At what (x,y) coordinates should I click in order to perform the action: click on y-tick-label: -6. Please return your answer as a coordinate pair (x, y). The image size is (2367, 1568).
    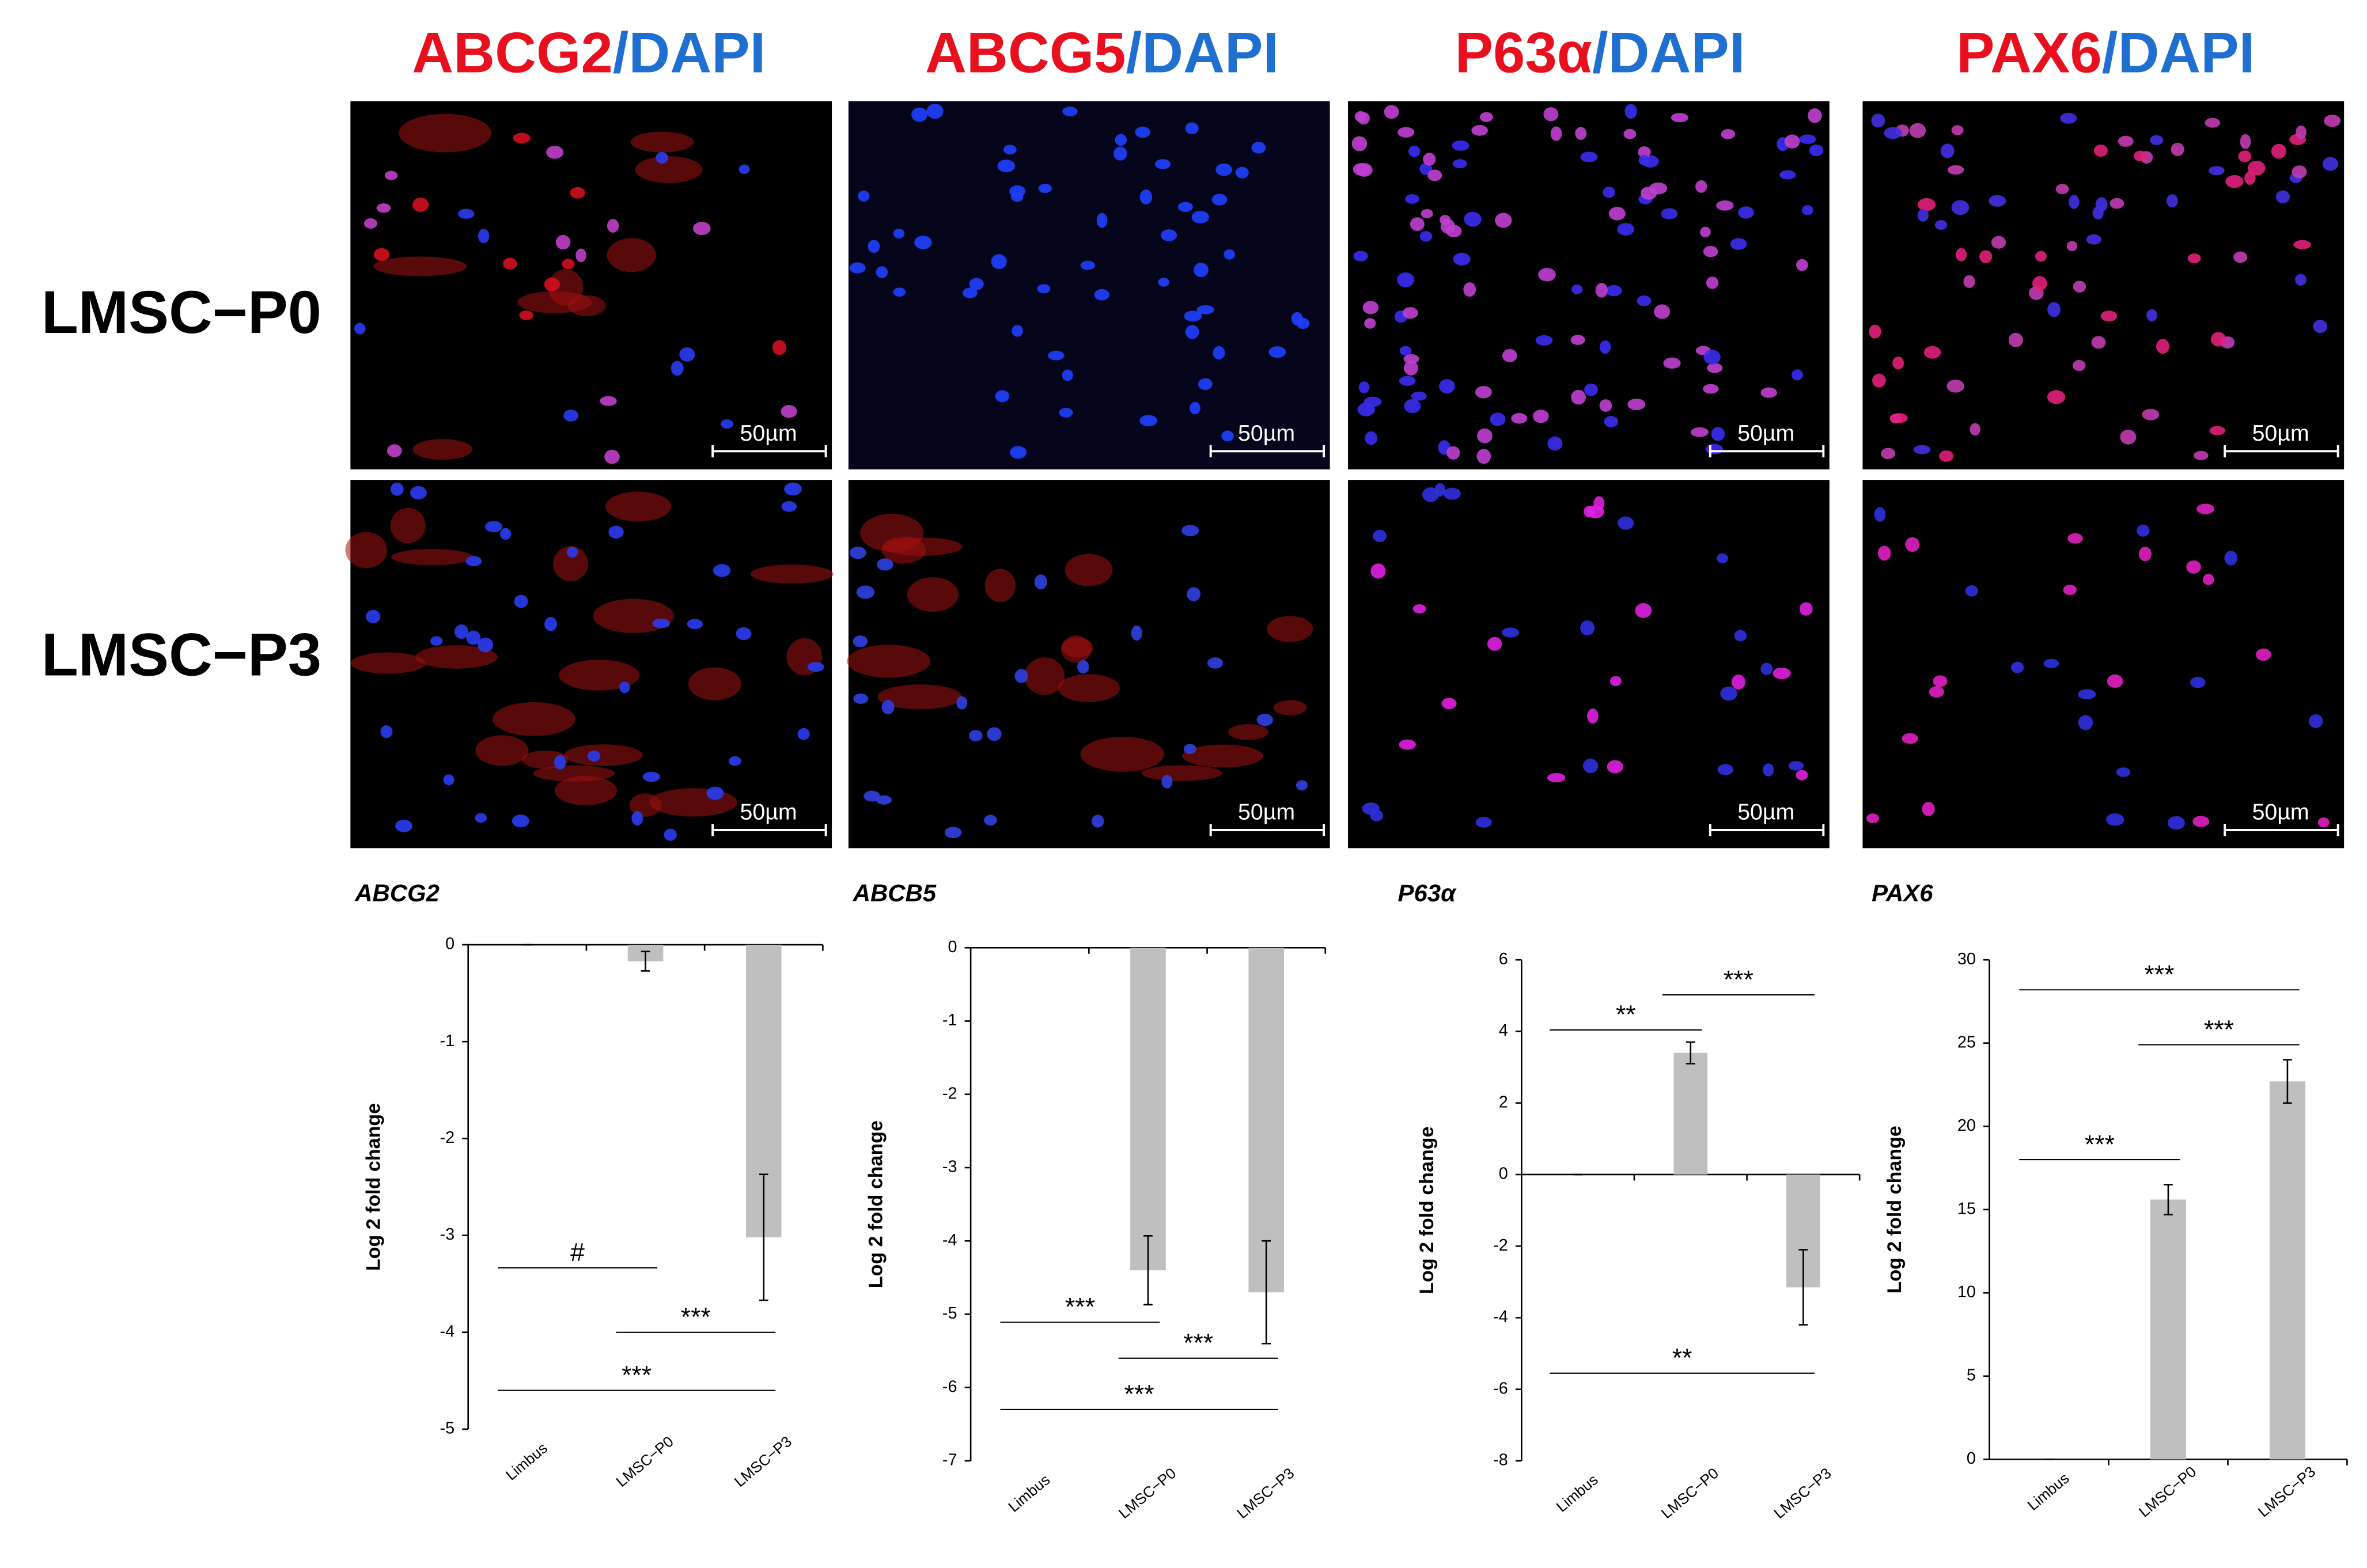
    Looking at the image, I should click on (1500, 1388).